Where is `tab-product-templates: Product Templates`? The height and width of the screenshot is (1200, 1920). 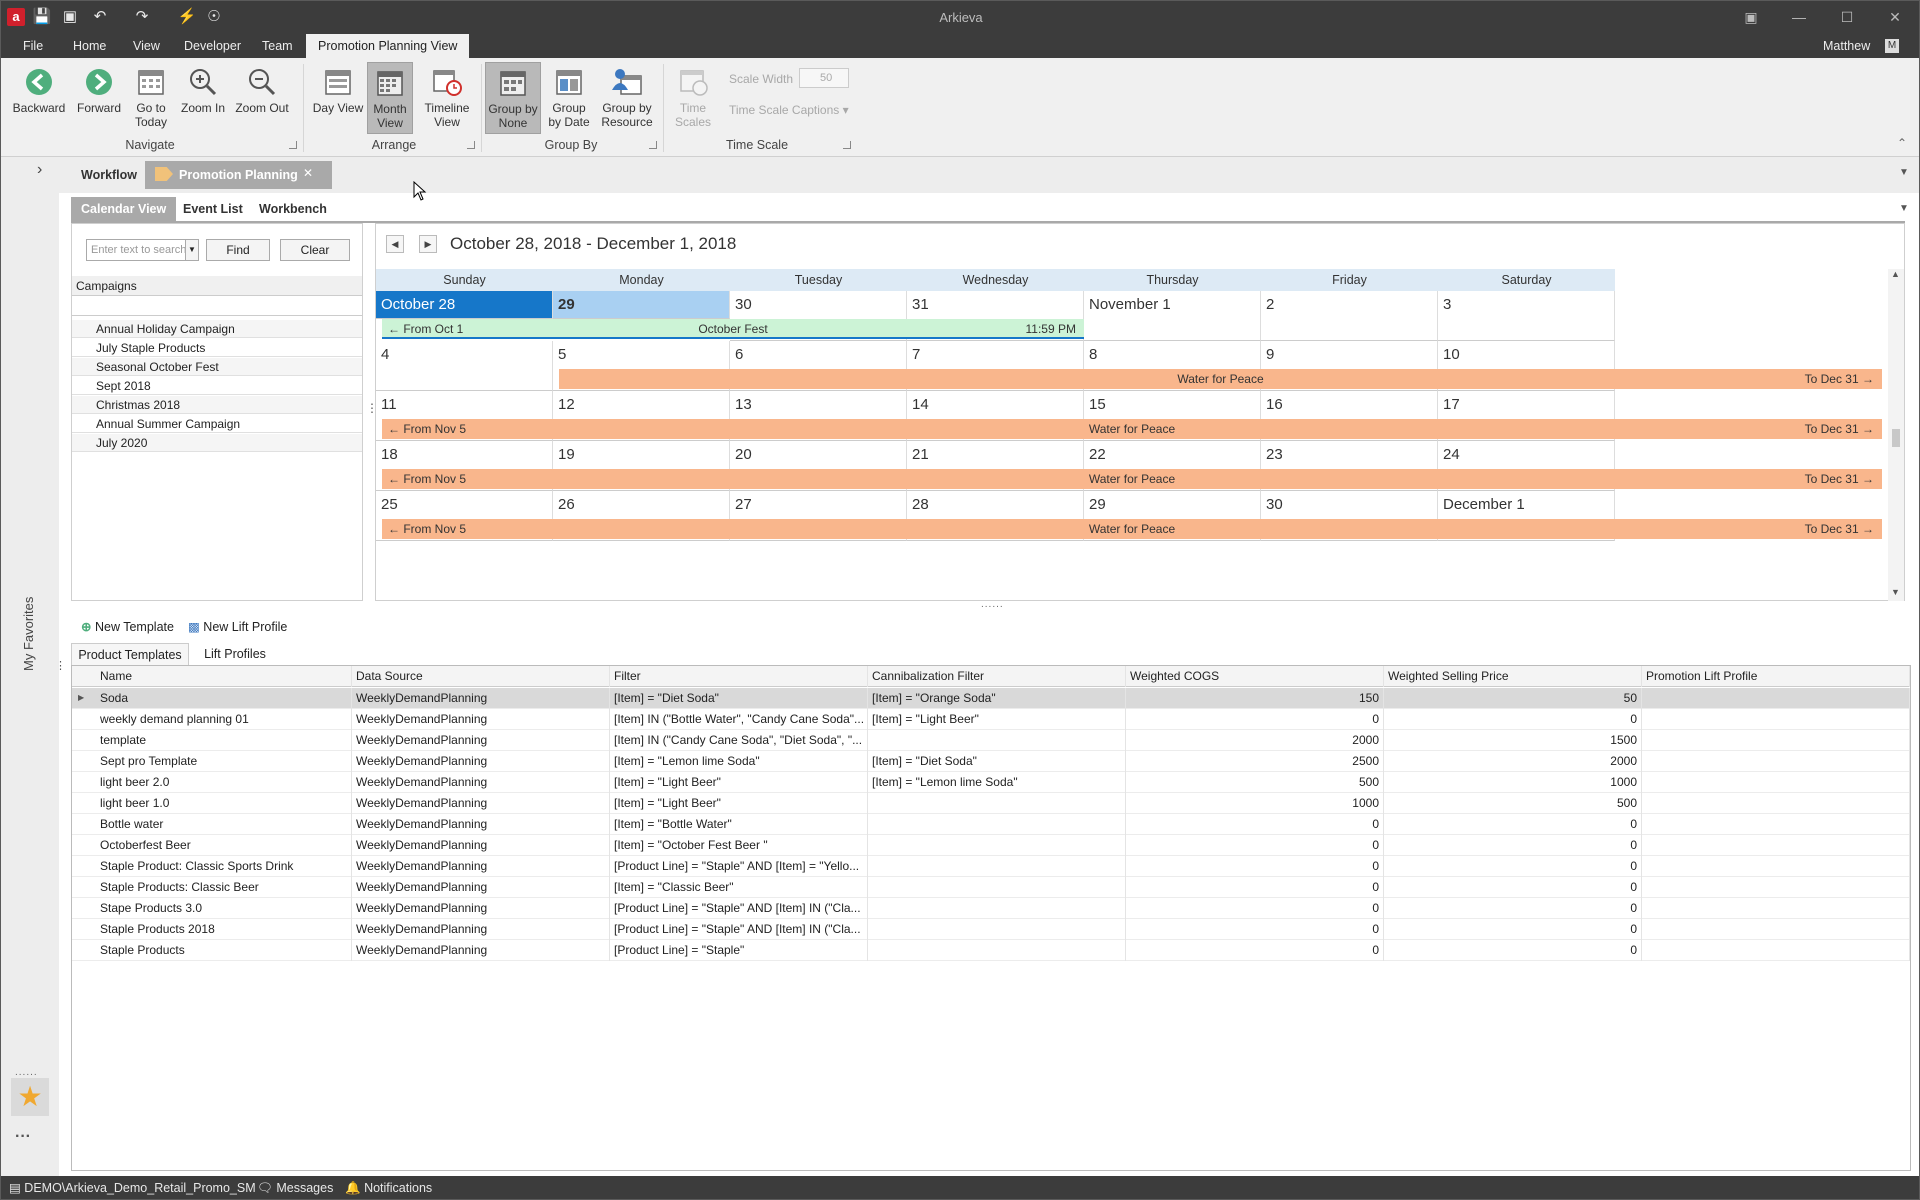 tab-product-templates: Product Templates is located at coordinates (130, 654).